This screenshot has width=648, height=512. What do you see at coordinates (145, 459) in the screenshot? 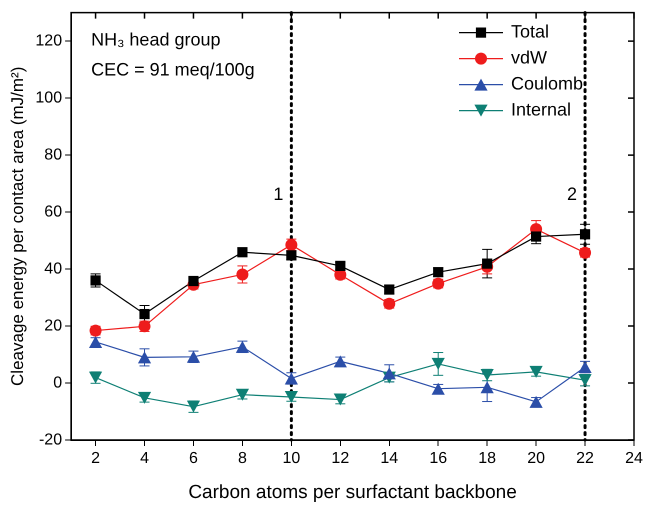
I see `x-tick-label: 4` at bounding box center [145, 459].